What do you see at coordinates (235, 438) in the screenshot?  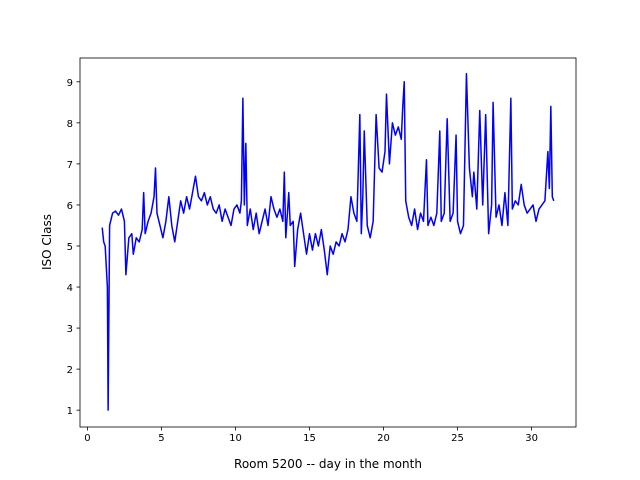 I see `x-tick-label: 10` at bounding box center [235, 438].